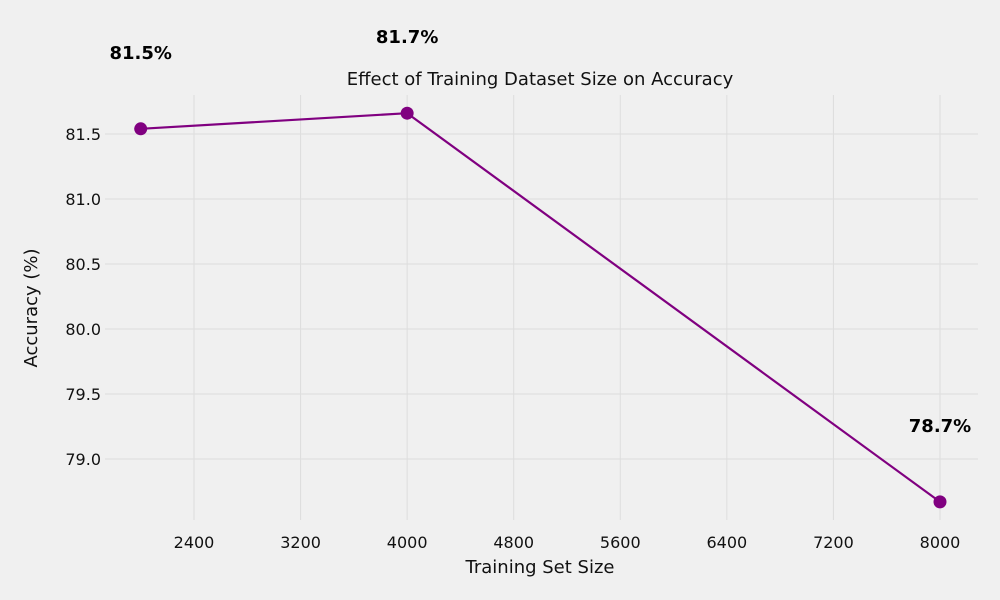 Image resolution: width=1000 pixels, height=600 pixels. I want to click on y-axis-title: Accuracy (%), so click(31, 307).